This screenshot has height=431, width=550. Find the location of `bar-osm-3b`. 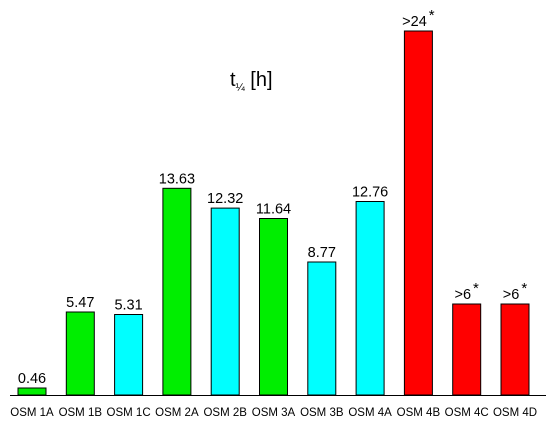

bar-osm-3b is located at coordinates (322, 328).